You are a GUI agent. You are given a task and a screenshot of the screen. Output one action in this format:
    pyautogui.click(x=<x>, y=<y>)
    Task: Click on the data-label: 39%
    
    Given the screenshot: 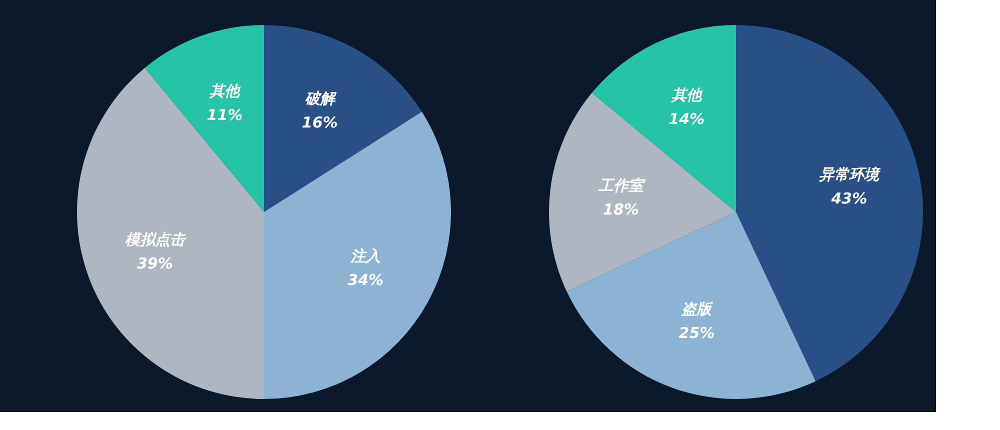 What is the action you would take?
    pyautogui.click(x=154, y=263)
    